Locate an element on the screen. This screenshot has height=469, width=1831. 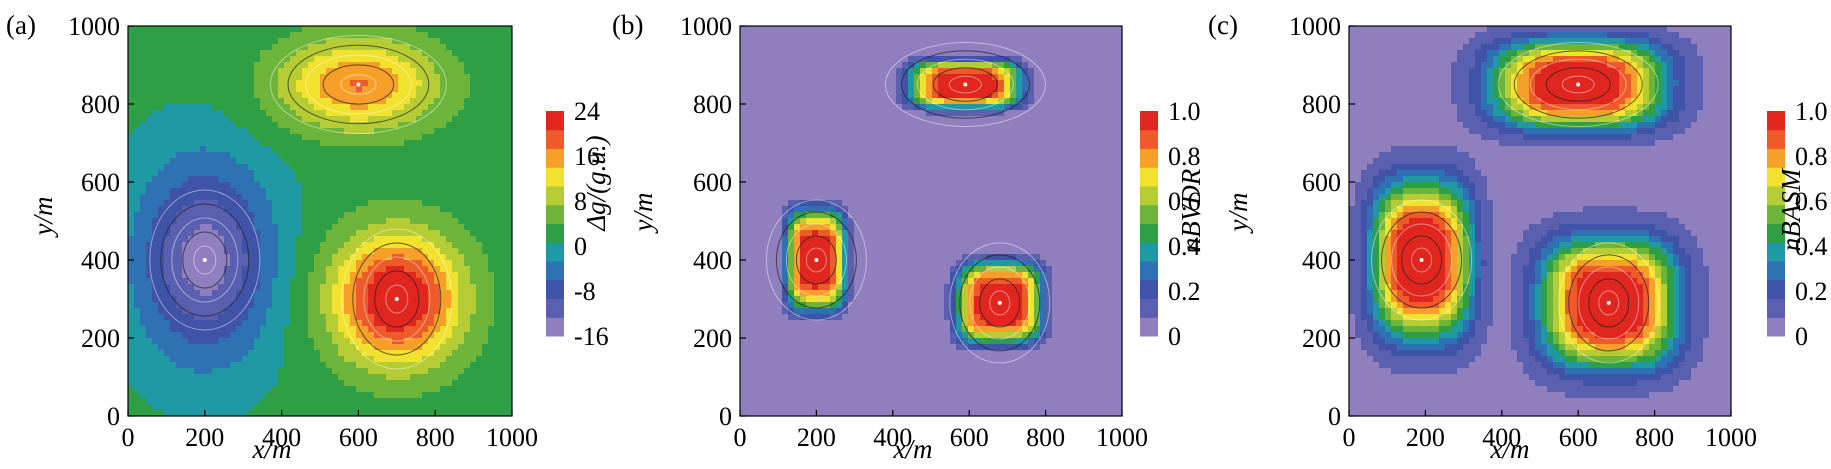
colorbar-label: nBVDR is located at coordinates (1191, 209).